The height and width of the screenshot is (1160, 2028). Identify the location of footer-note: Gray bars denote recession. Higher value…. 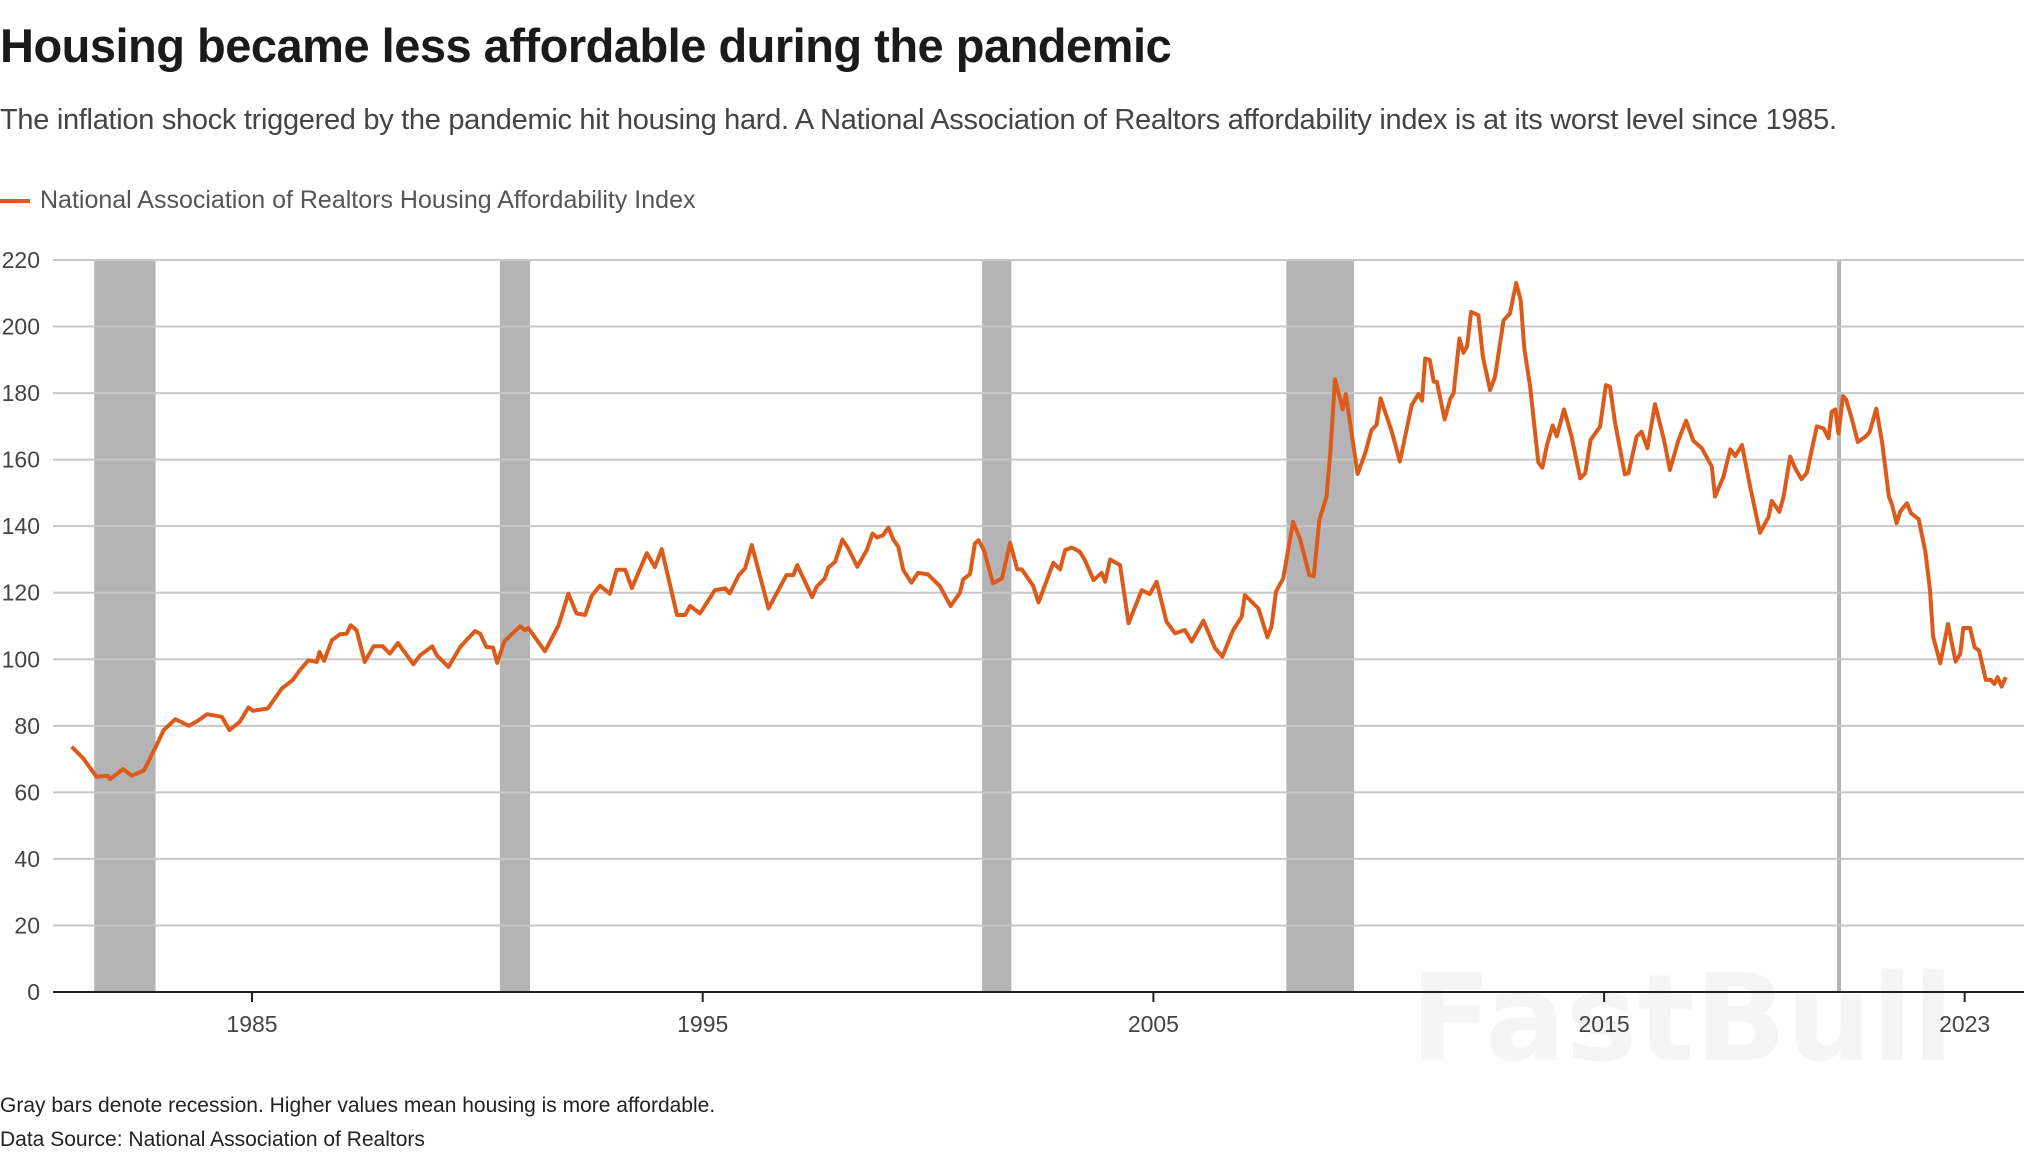
(358, 1105).